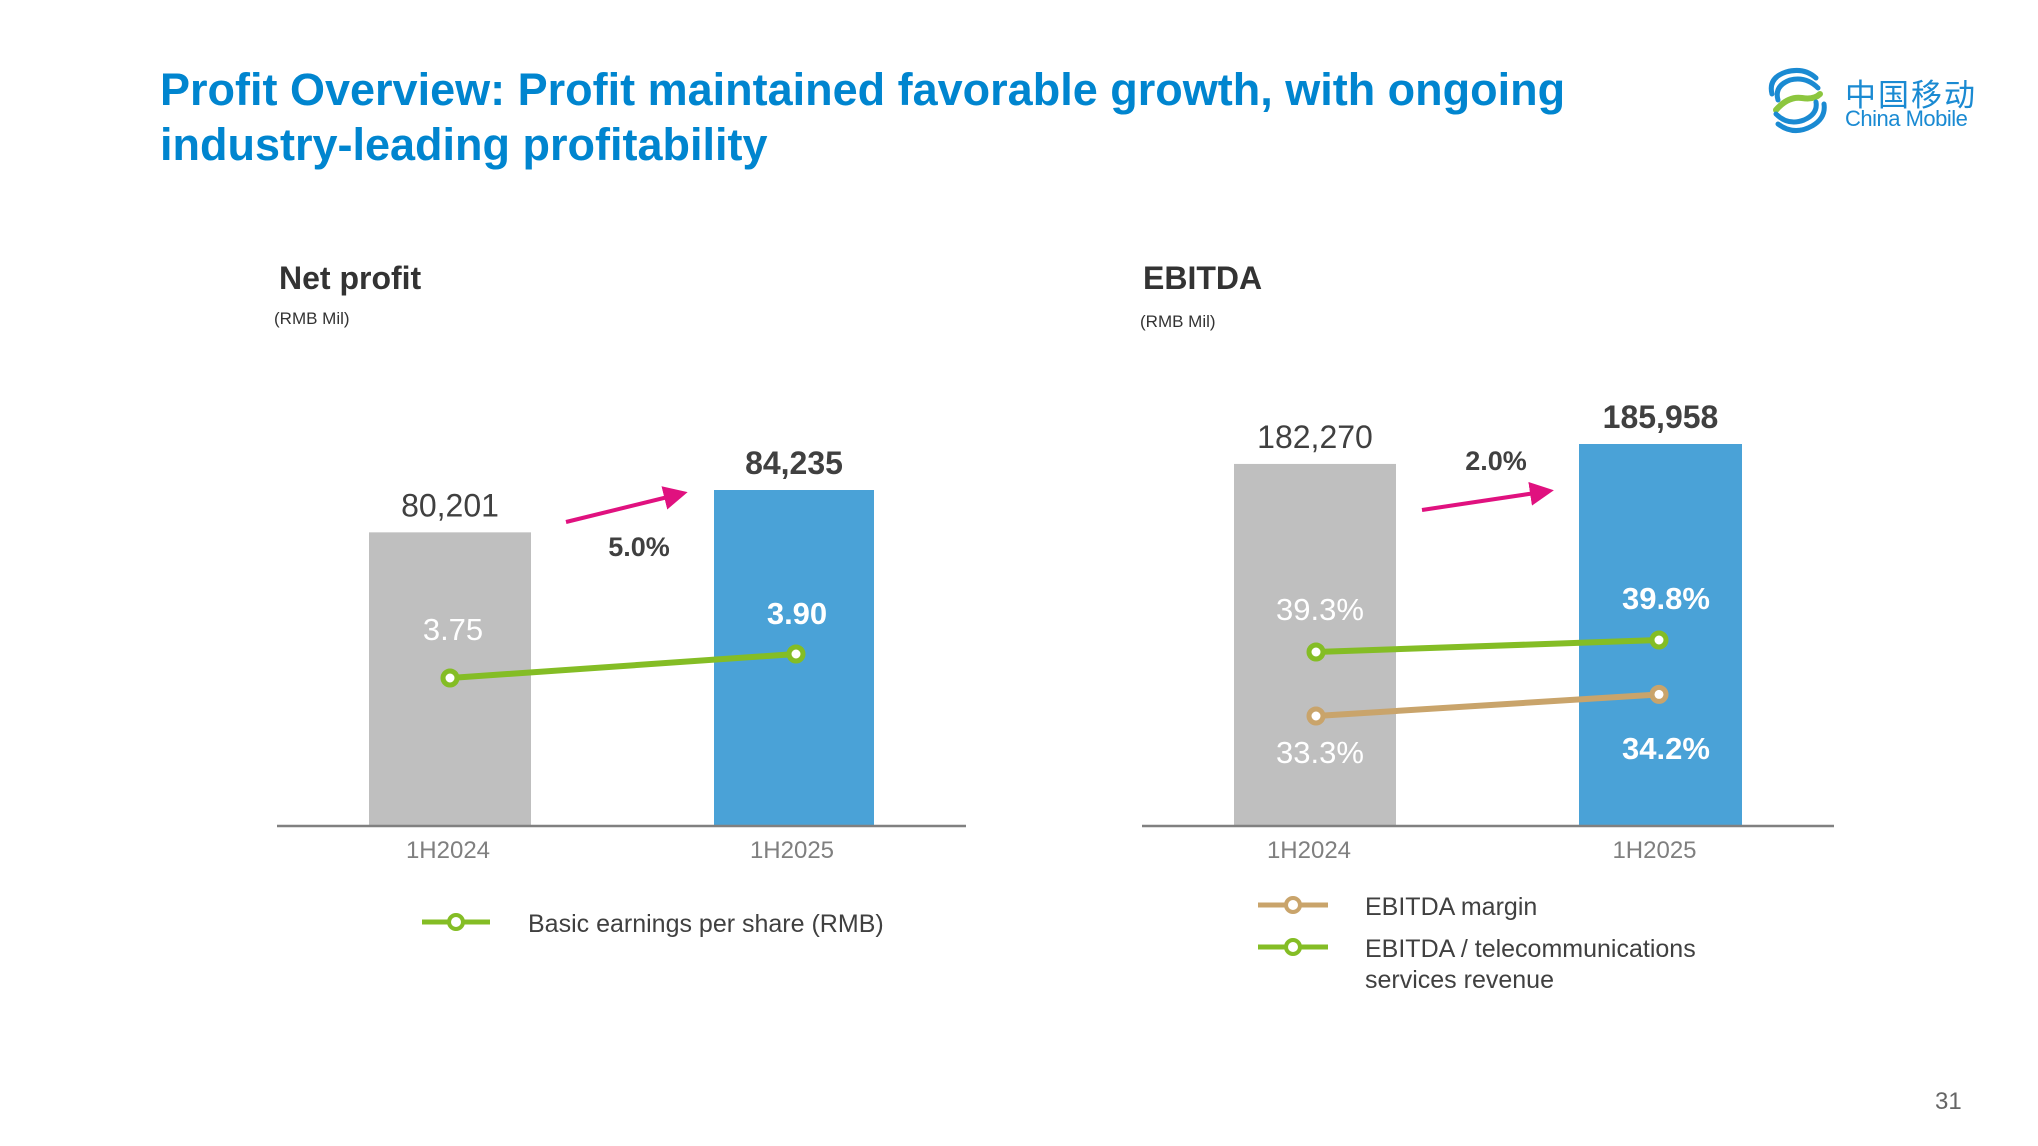  I want to click on ebitda-margin-label-1h2025: 34.2%, so click(1666, 748).